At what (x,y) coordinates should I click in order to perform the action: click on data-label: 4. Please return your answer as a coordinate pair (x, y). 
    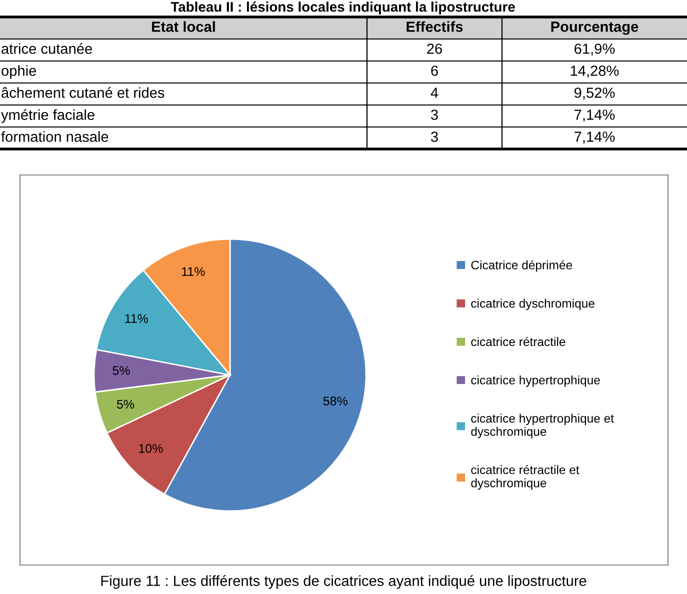
    Looking at the image, I should click on (434, 93).